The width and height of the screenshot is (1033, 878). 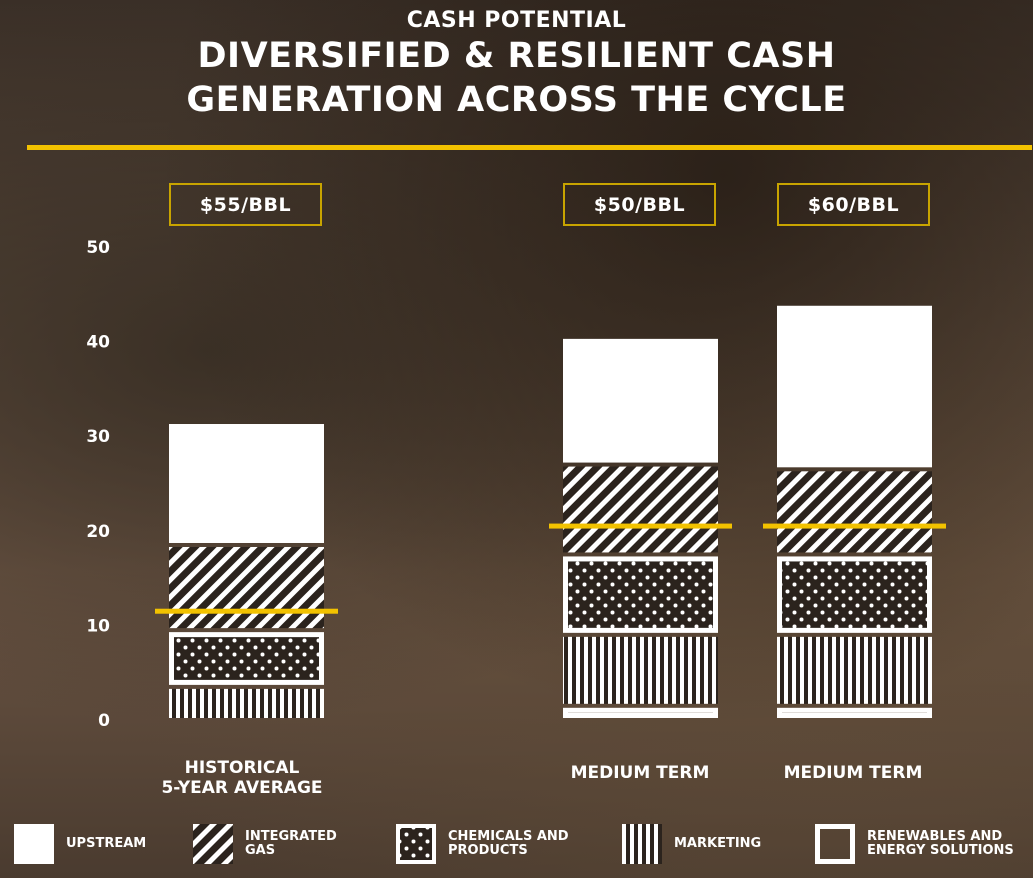 What do you see at coordinates (104, 721) in the screenshot?
I see `y-tick-label: 0` at bounding box center [104, 721].